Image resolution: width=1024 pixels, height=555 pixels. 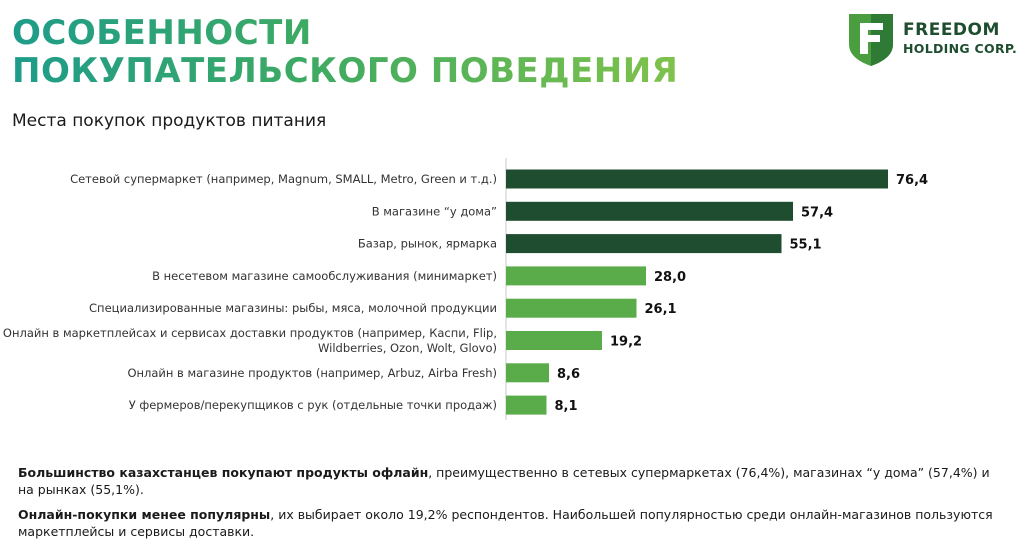 What do you see at coordinates (427, 244) in the screenshot?
I see `category-label-3: Базар, рынок, ярмарка` at bounding box center [427, 244].